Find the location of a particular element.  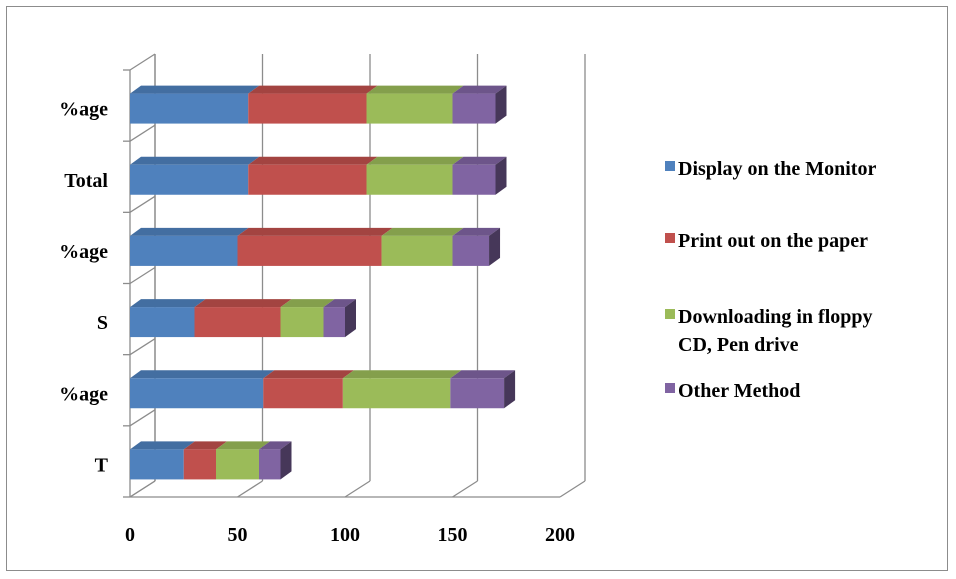

x-tick-label: 200 is located at coordinates (560, 535).